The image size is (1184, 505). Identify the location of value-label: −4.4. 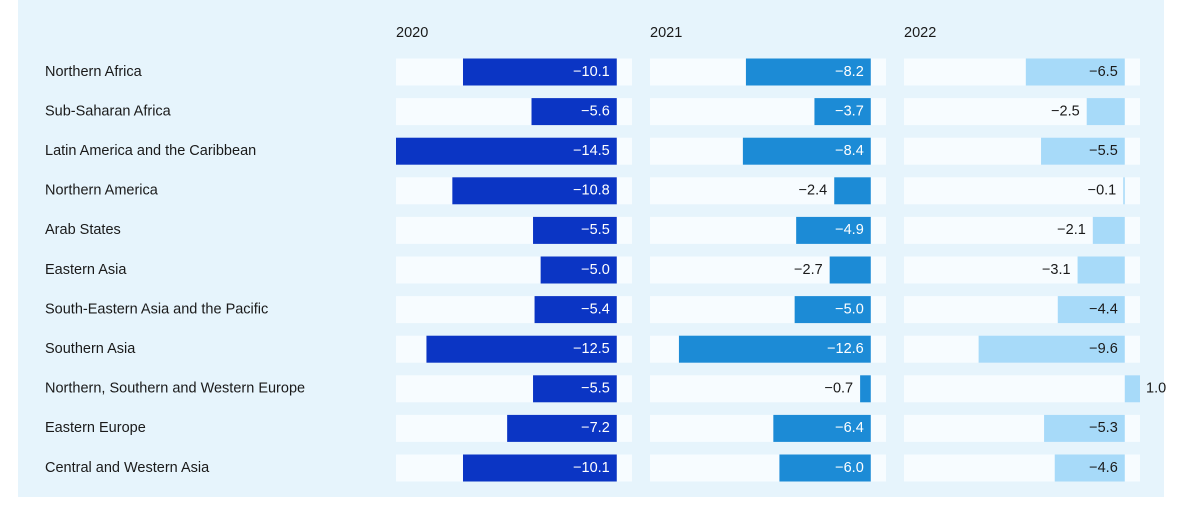
(1103, 309).